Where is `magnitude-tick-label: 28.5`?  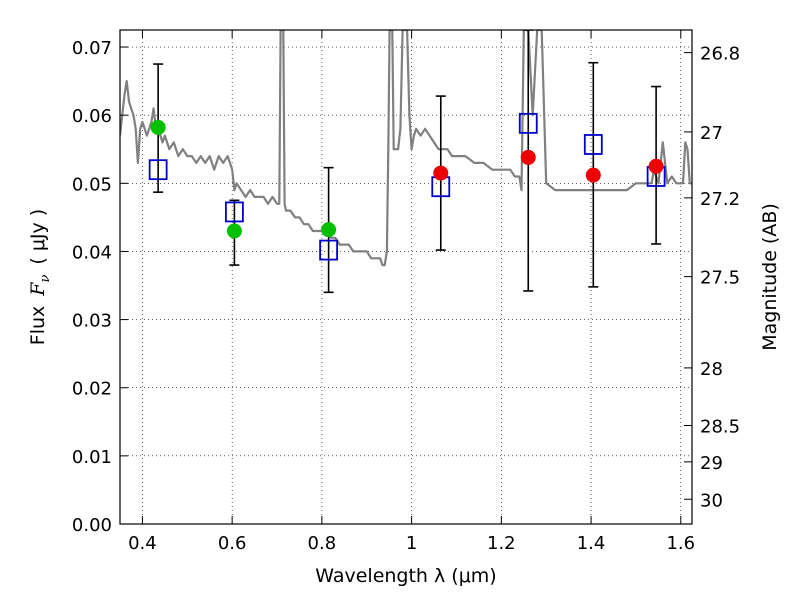
magnitude-tick-label: 28.5 is located at coordinates (720, 427).